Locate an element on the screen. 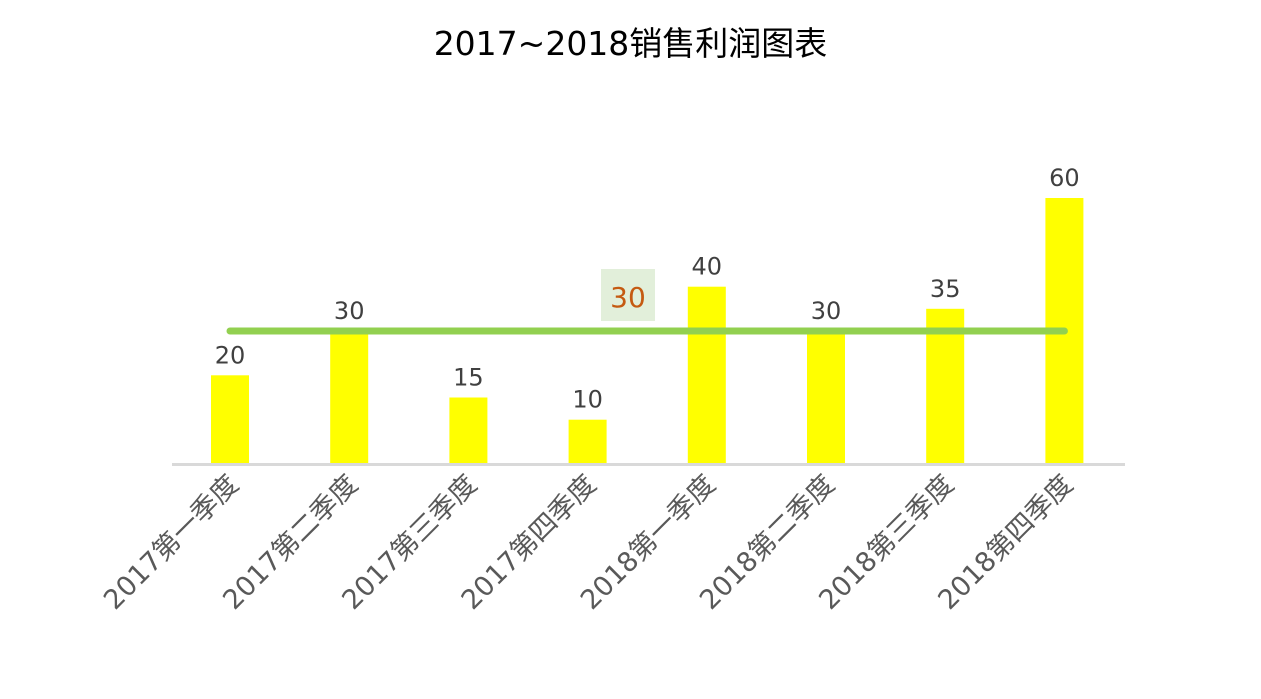 Image resolution: width=1261 pixels, height=699 pixels. chart-title: 2017~2018销售利润图表 is located at coordinates (630, 43).